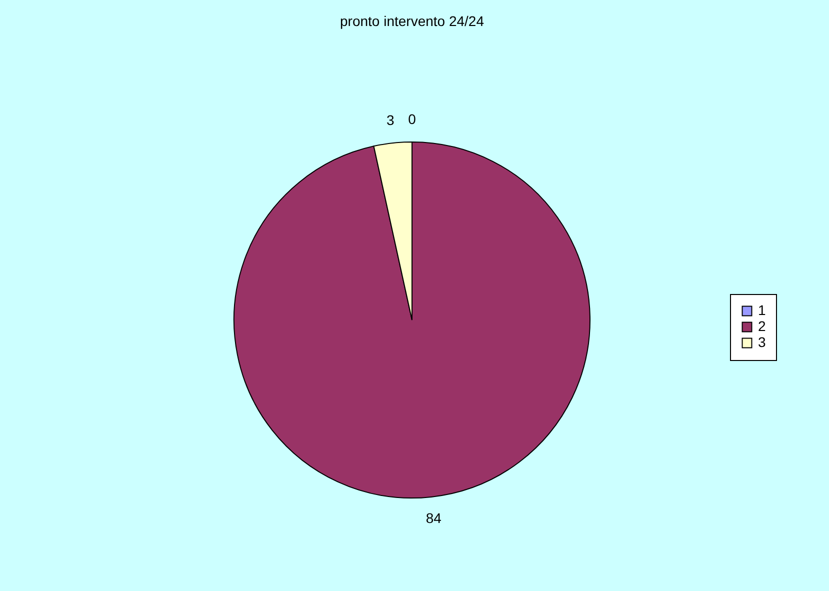 This screenshot has width=829, height=591. I want to click on legend-label: 3, so click(762, 342).